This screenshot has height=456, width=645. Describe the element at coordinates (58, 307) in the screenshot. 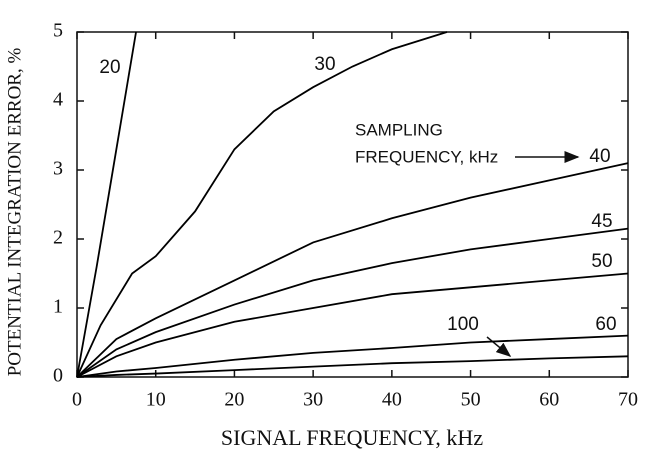

I see `y-tick-label: 1` at that location.